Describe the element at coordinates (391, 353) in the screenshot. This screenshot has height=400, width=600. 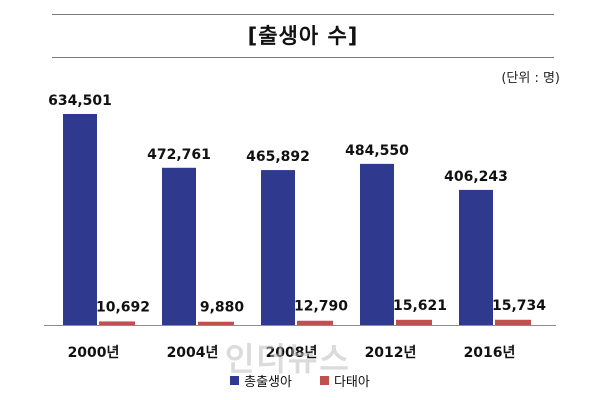
I see `category-label: 2012년` at that location.